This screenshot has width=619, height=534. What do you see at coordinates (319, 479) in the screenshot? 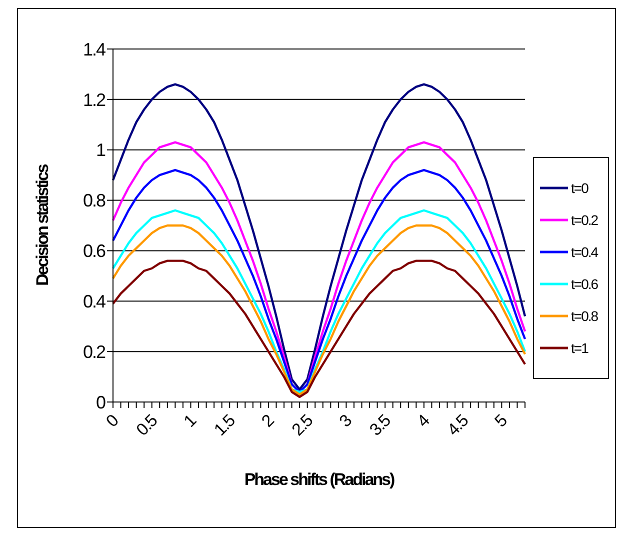
I see `x-axis-title: Phase shifts (Radians)` at bounding box center [319, 479].